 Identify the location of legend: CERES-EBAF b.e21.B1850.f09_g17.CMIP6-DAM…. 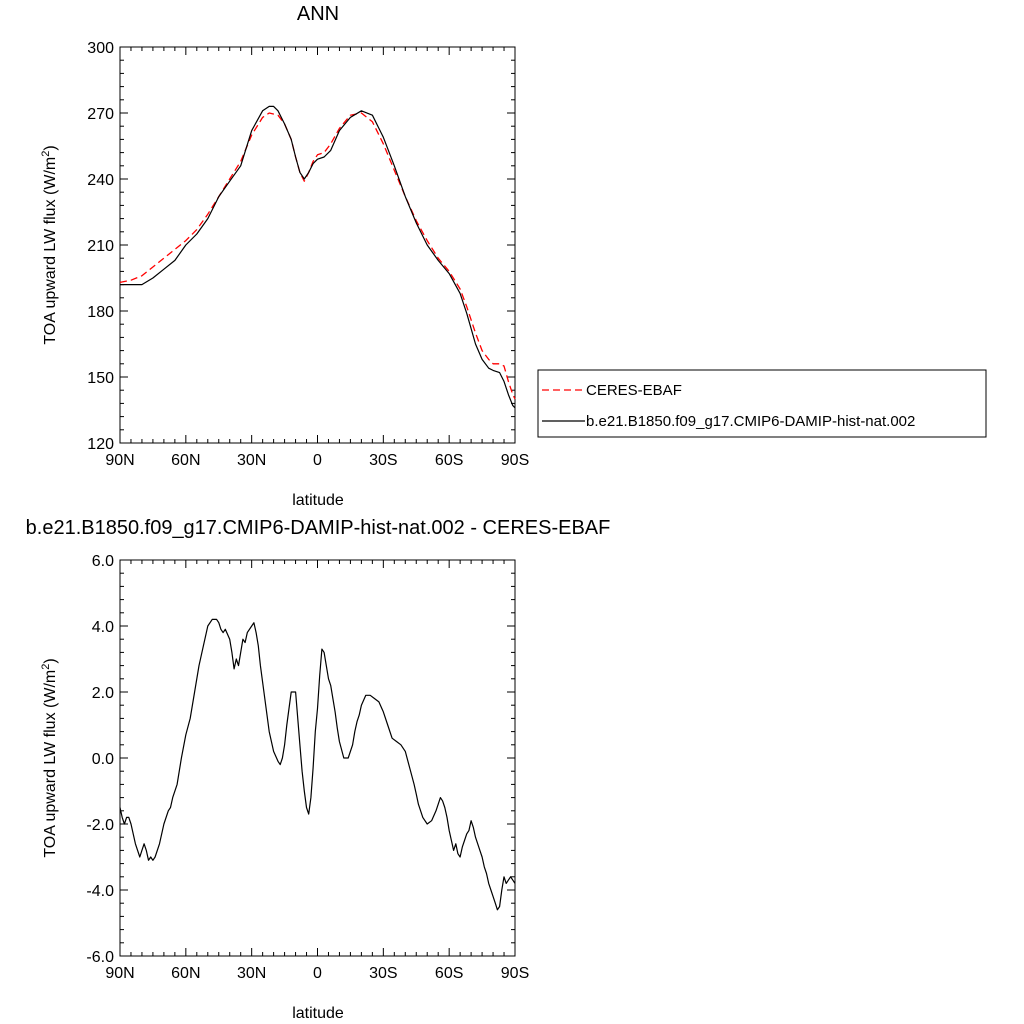
(762, 403).